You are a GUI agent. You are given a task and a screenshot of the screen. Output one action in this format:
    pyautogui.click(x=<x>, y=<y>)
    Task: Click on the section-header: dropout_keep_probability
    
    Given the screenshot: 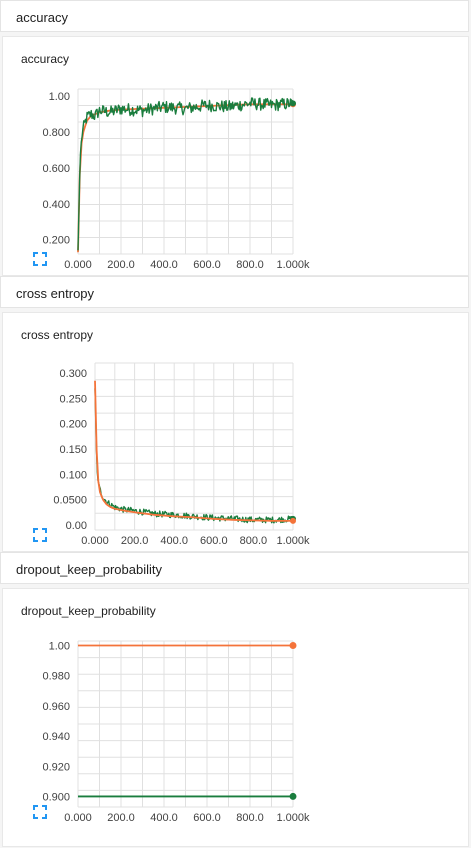 What is the action you would take?
    pyautogui.click(x=234, y=568)
    